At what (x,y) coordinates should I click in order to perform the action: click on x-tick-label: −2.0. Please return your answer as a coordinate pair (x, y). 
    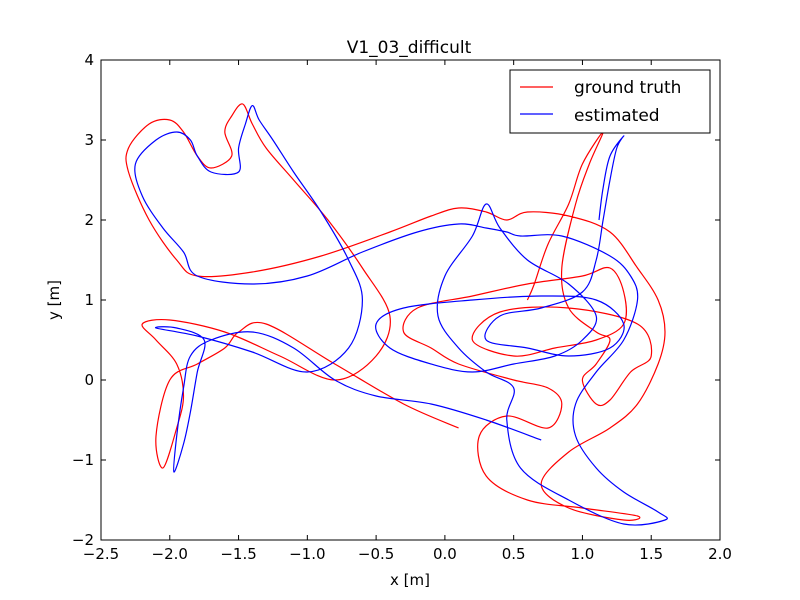
    Looking at the image, I should click on (170, 554).